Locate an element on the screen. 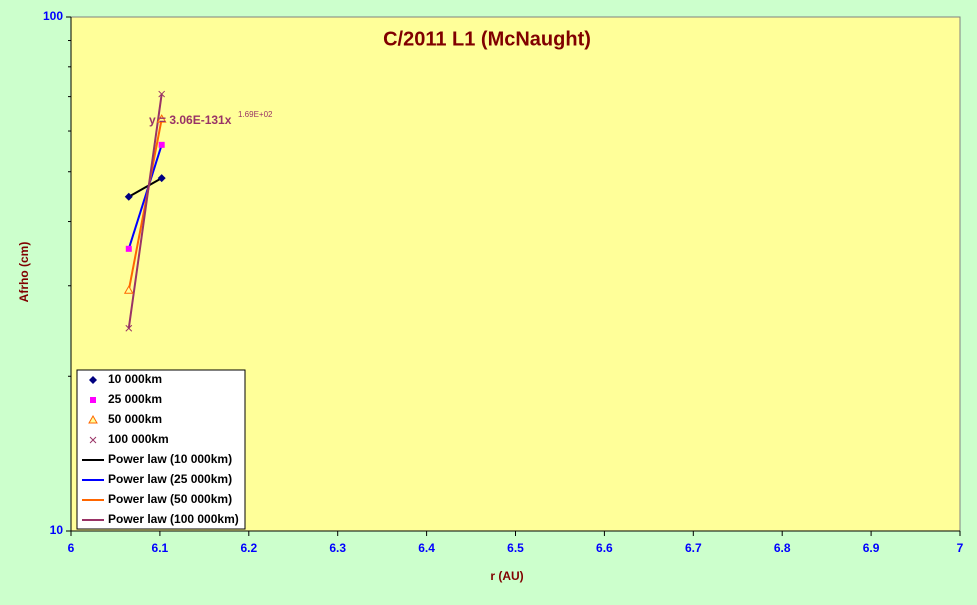 This screenshot has height=605, width=977. x-tick-label: 6.7 is located at coordinates (693, 548).